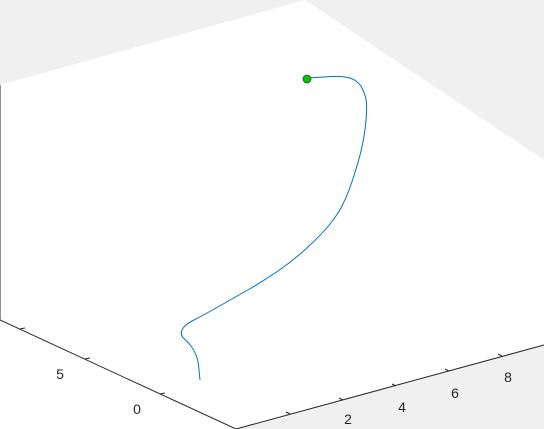 The image size is (544, 429). What do you see at coordinates (389, 386) in the screenshot?
I see `x-axis-line` at bounding box center [389, 386].